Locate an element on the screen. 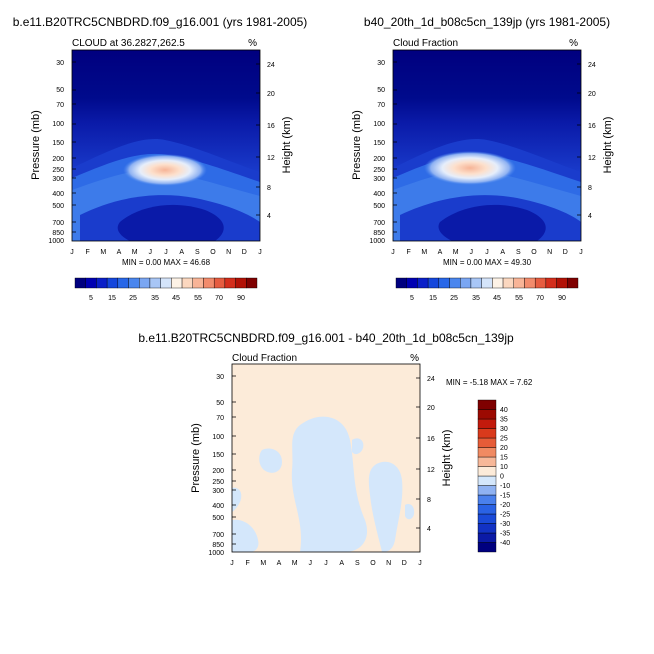 The height and width of the screenshot is (654, 654). colorbar-label: -25 is located at coordinates (505, 515).